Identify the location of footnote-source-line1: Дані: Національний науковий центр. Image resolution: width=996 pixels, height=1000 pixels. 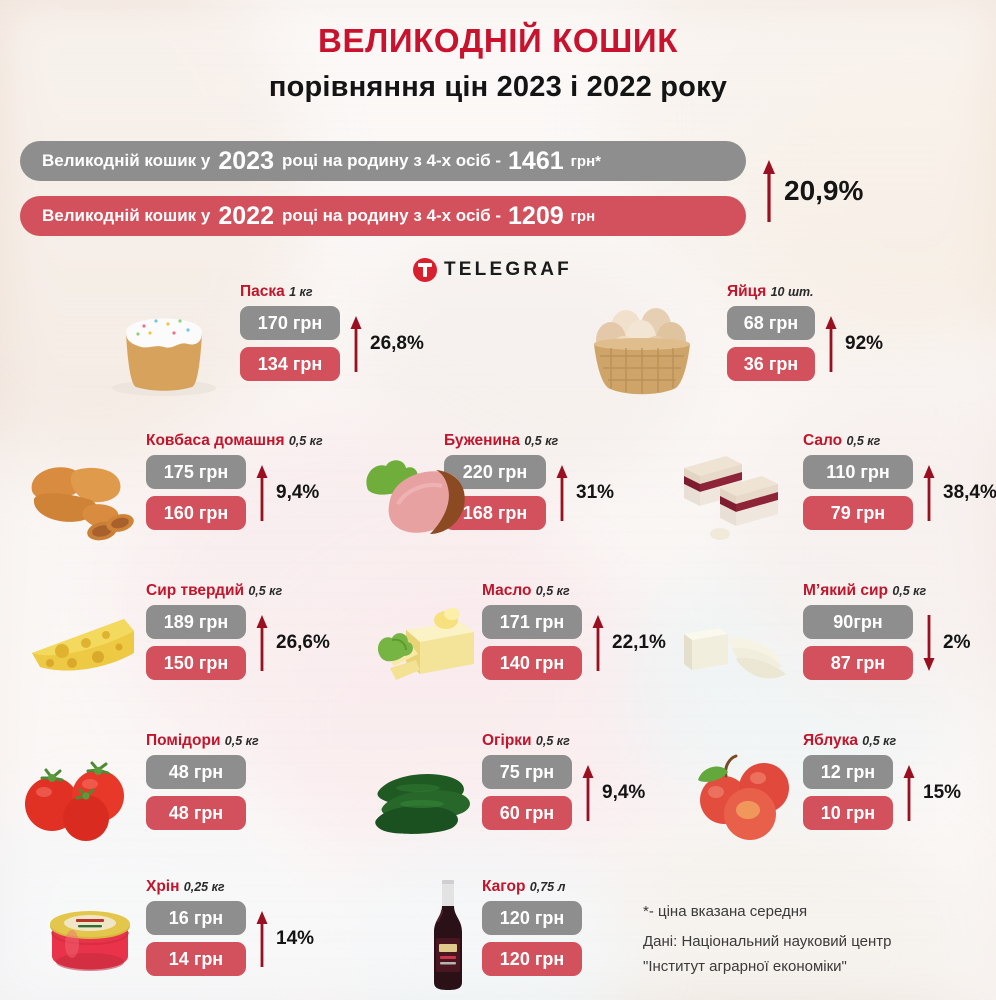
(767, 942).